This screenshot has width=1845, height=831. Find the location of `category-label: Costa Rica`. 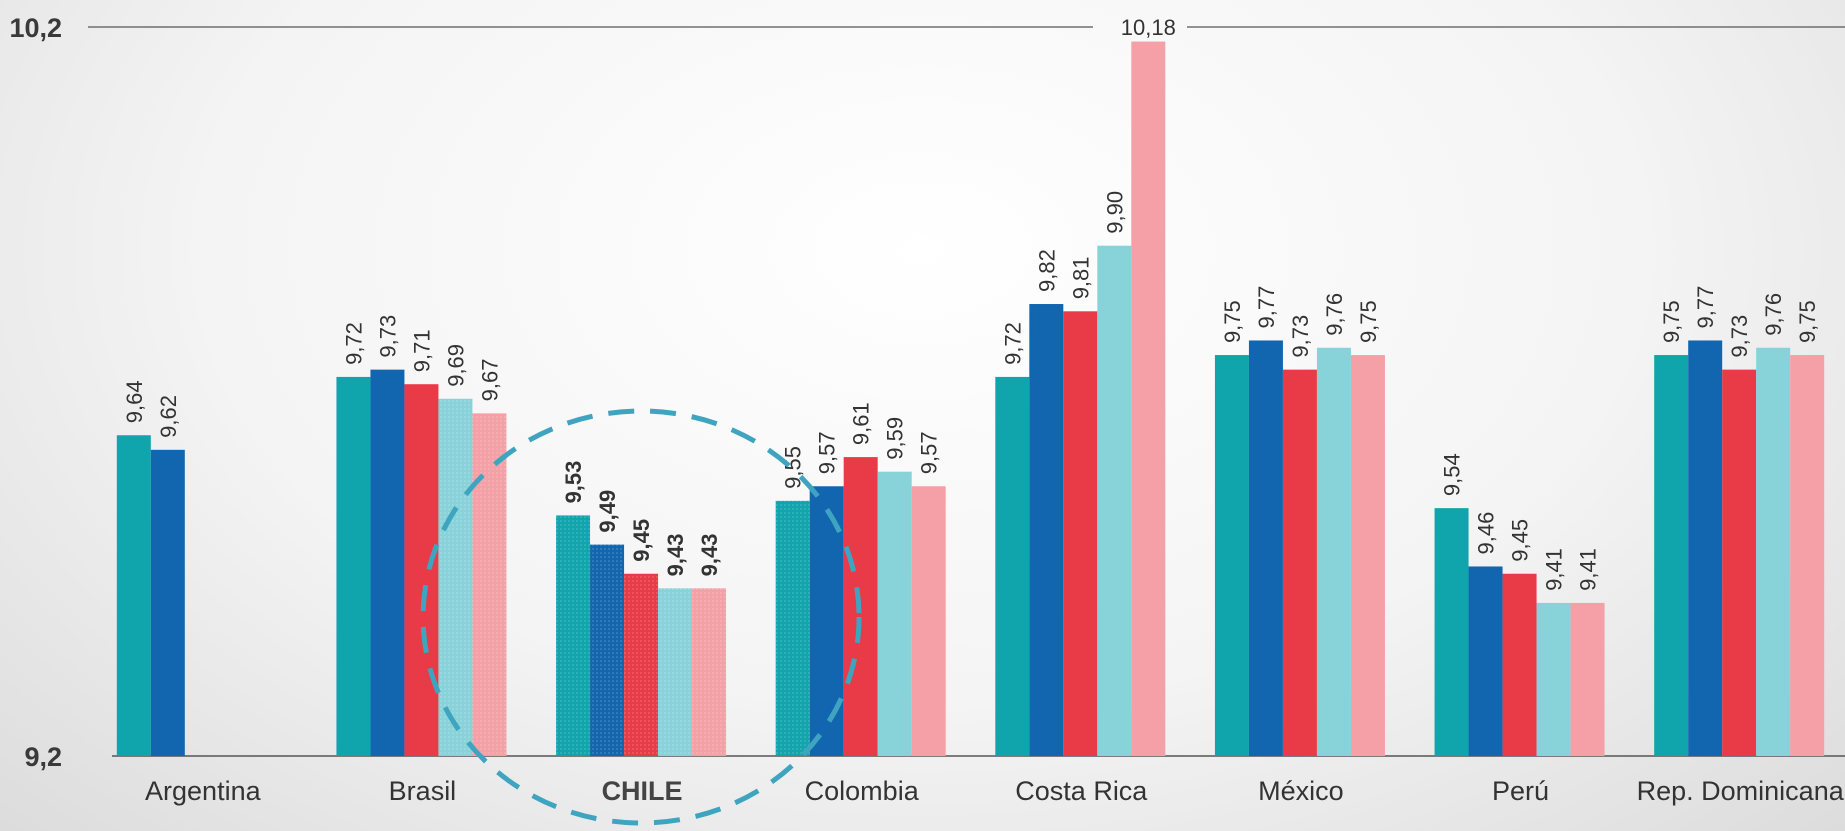

category-label: Costa Rica is located at coordinates (1081, 791).